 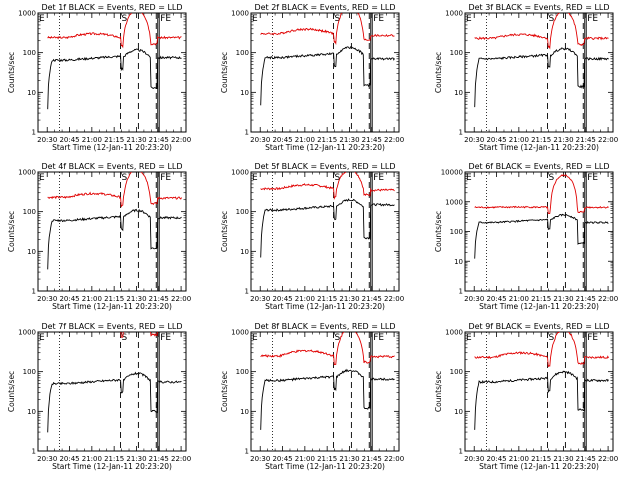 I want to click on plot-title: Det 1f BLACK = Events, RED = LLD, so click(x=111, y=7).